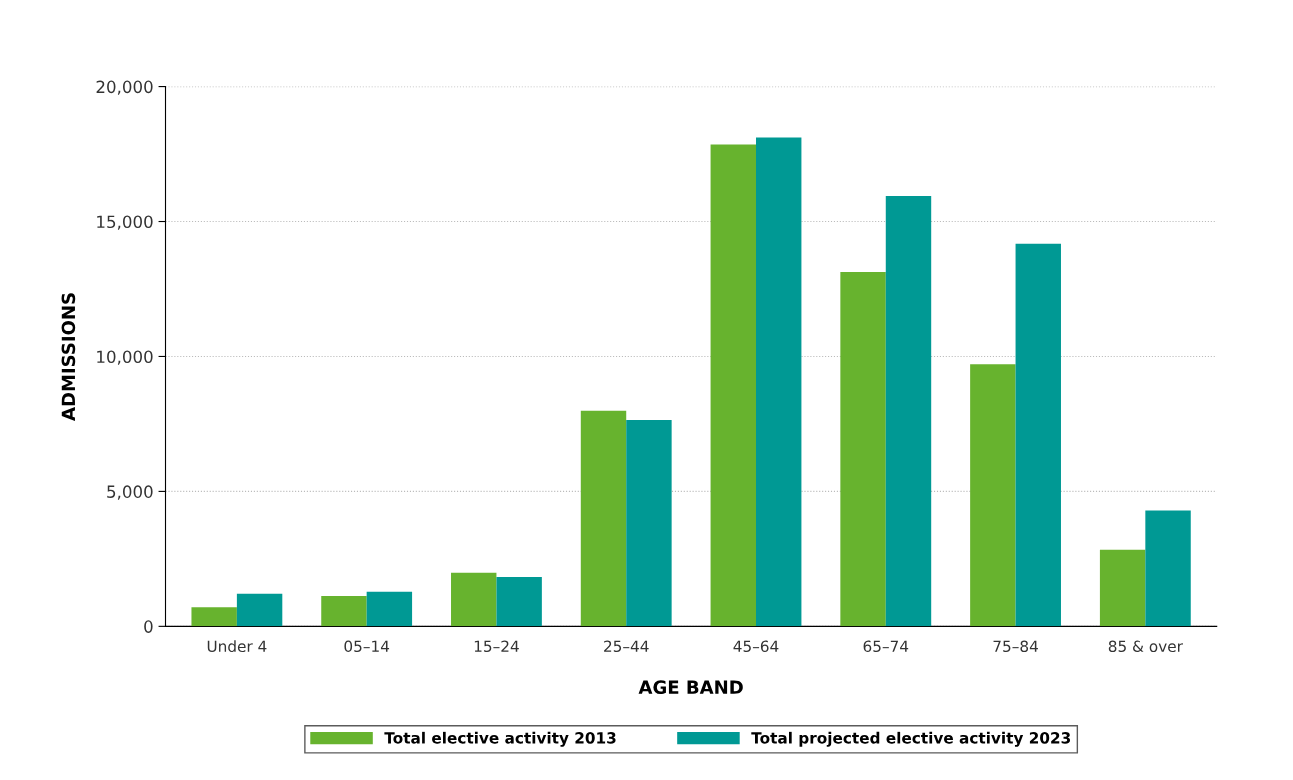 Image resolution: width=1293 pixels, height=780 pixels. Describe the element at coordinates (756, 646) in the screenshot. I see `x-tick-label: 45–64` at that location.